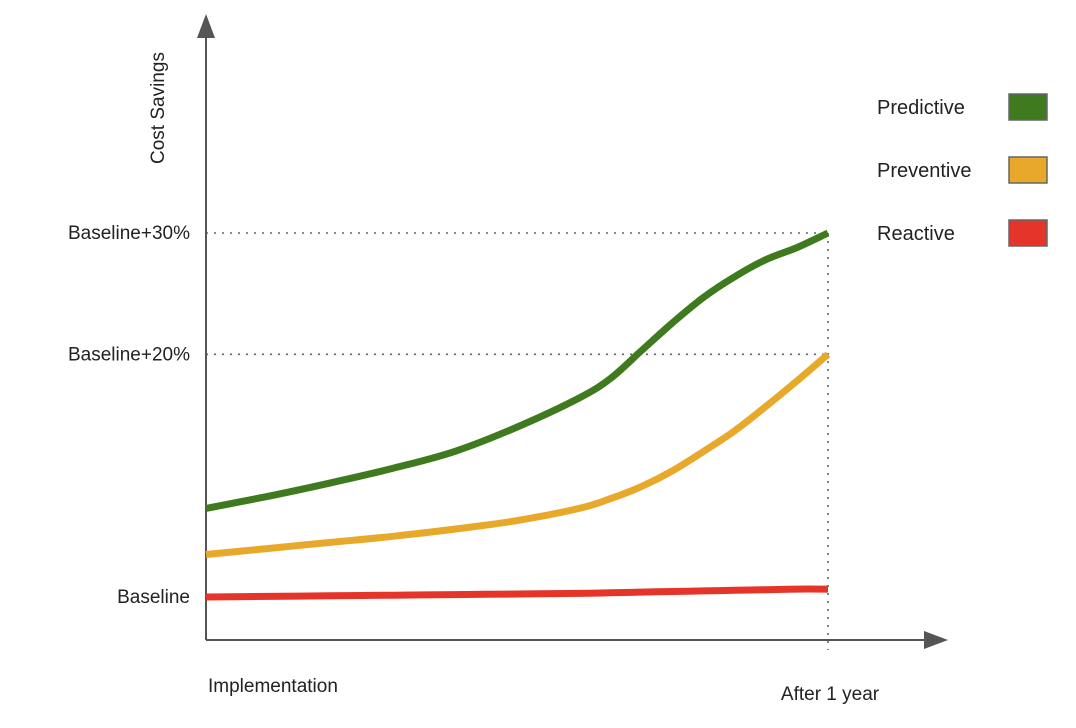 This screenshot has height=728, width=1076. Describe the element at coordinates (1028, 233) in the screenshot. I see `legend-swatch-reactive` at that location.